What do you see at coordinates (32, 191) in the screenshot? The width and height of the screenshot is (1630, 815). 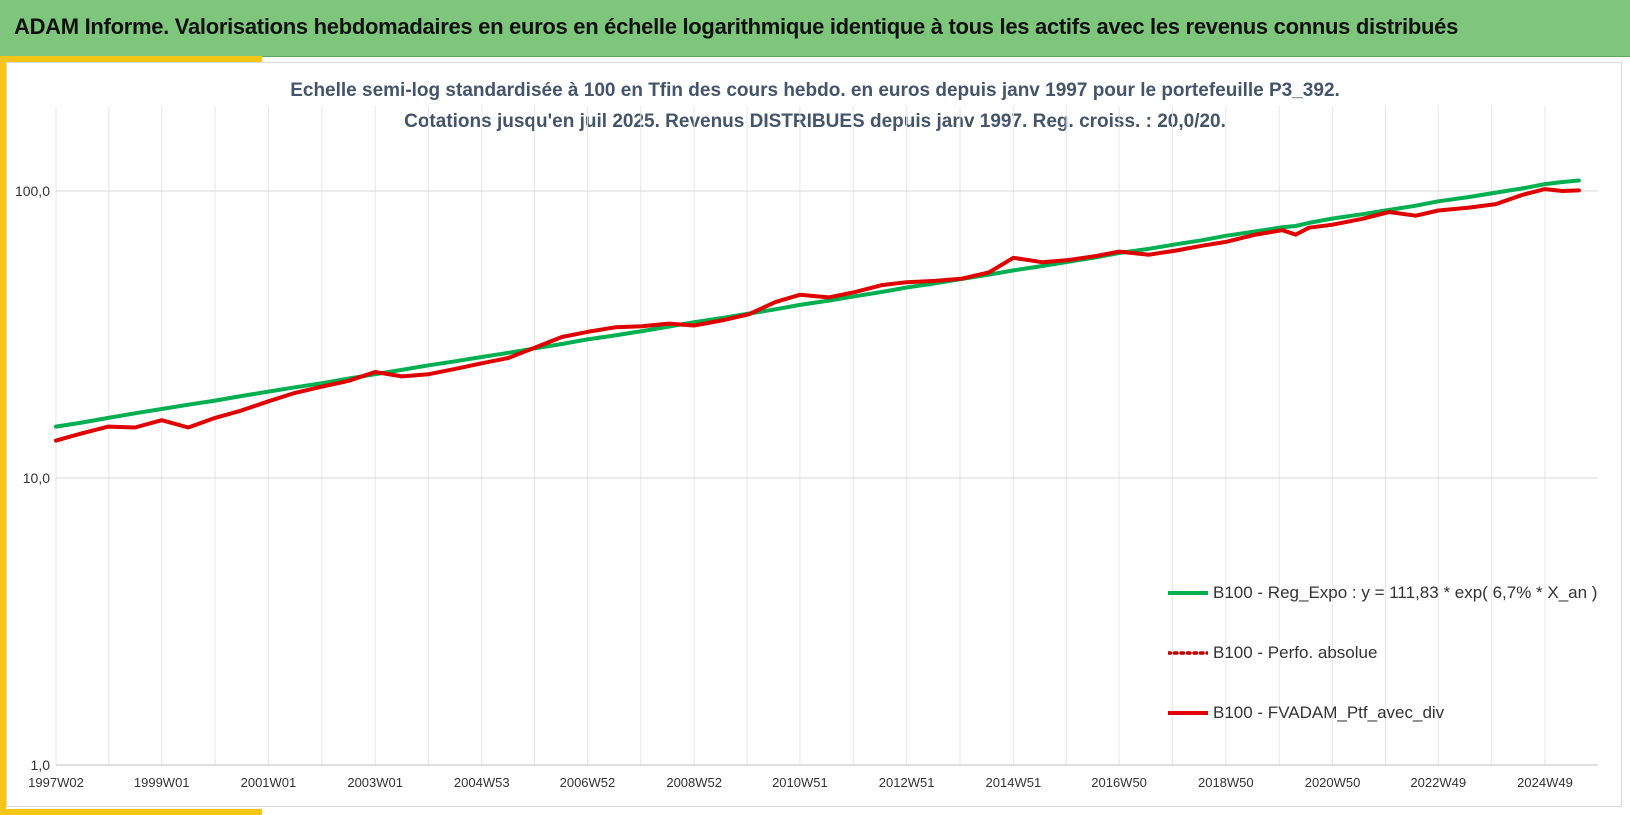 I see `y-tick-label: 100,0` at bounding box center [32, 191].